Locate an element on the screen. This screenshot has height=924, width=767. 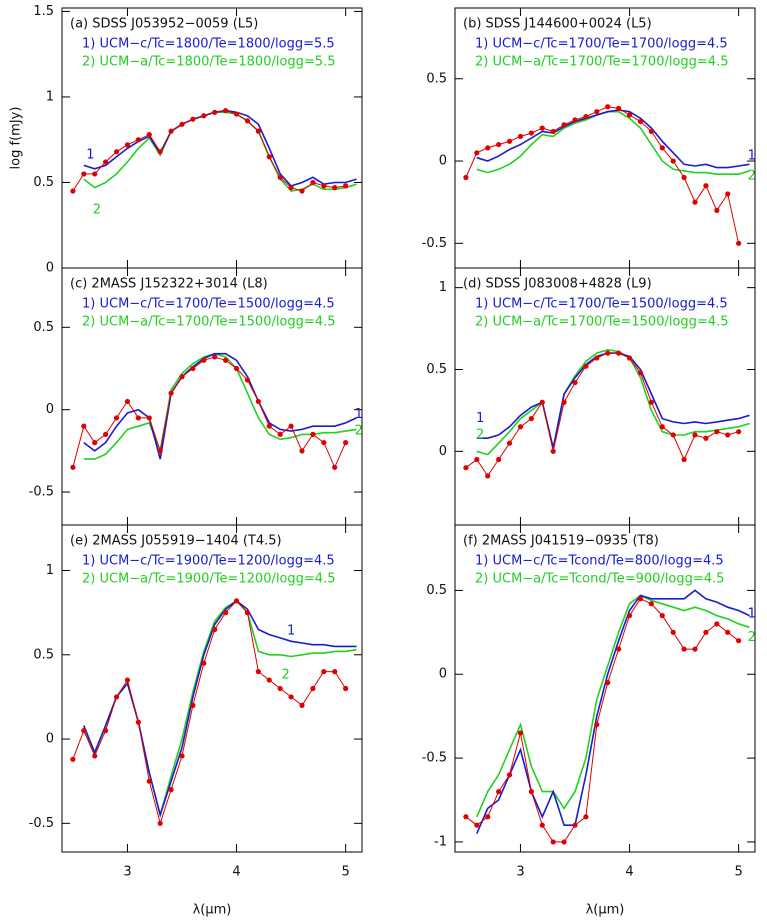
legend-entry: 2) UCM−a/Tc=Tcond/Te=900/logg=4.5 is located at coordinates (599, 579).